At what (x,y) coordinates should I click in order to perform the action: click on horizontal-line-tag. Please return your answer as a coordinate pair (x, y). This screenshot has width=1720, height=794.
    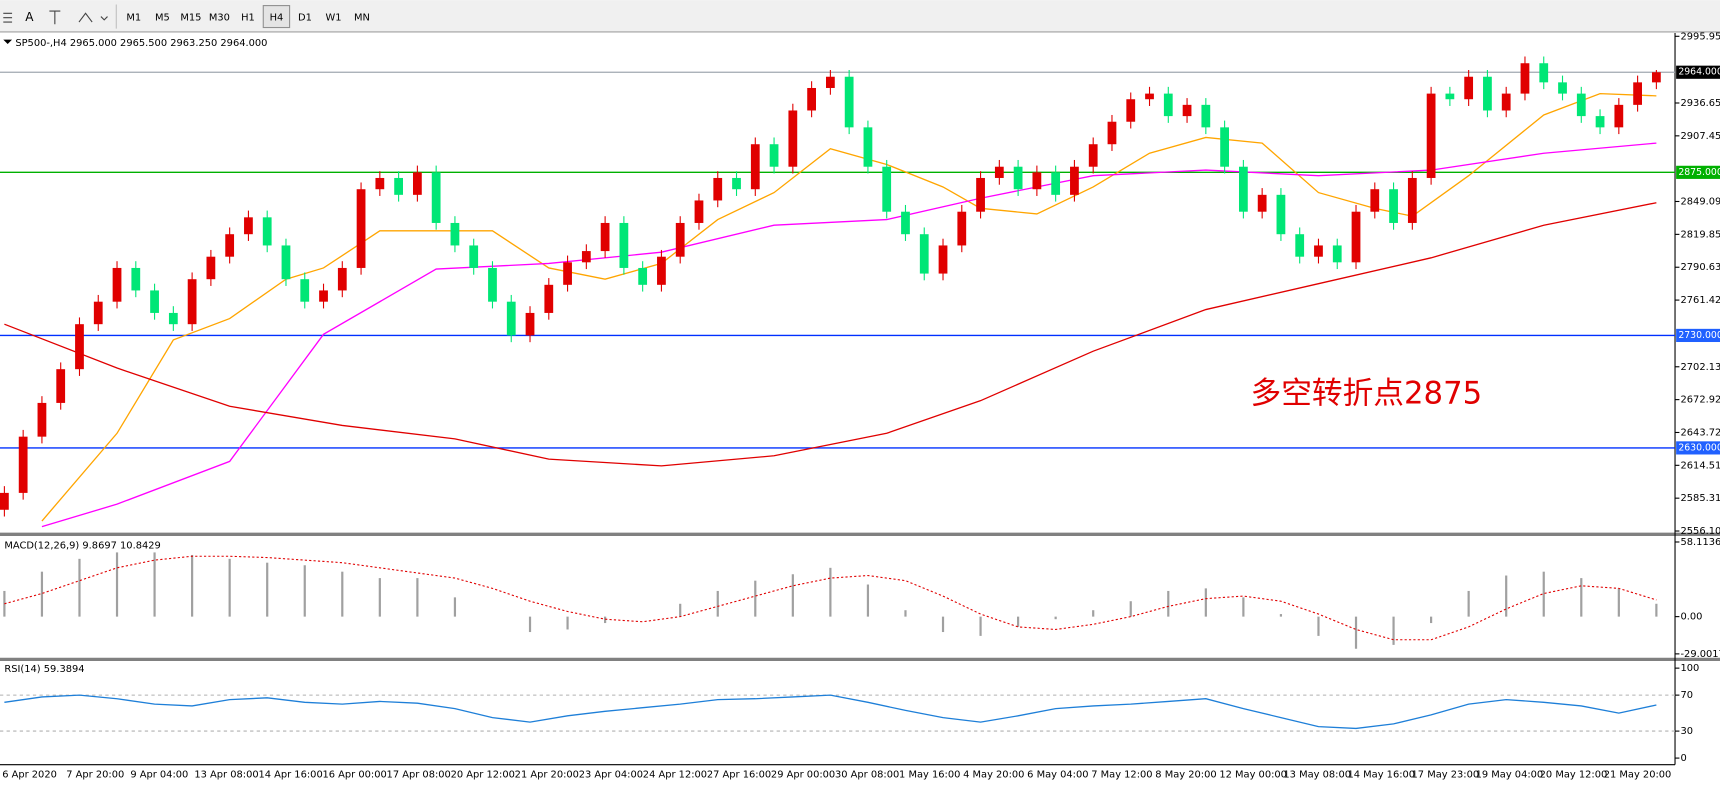
    Looking at the image, I should click on (1698, 335).